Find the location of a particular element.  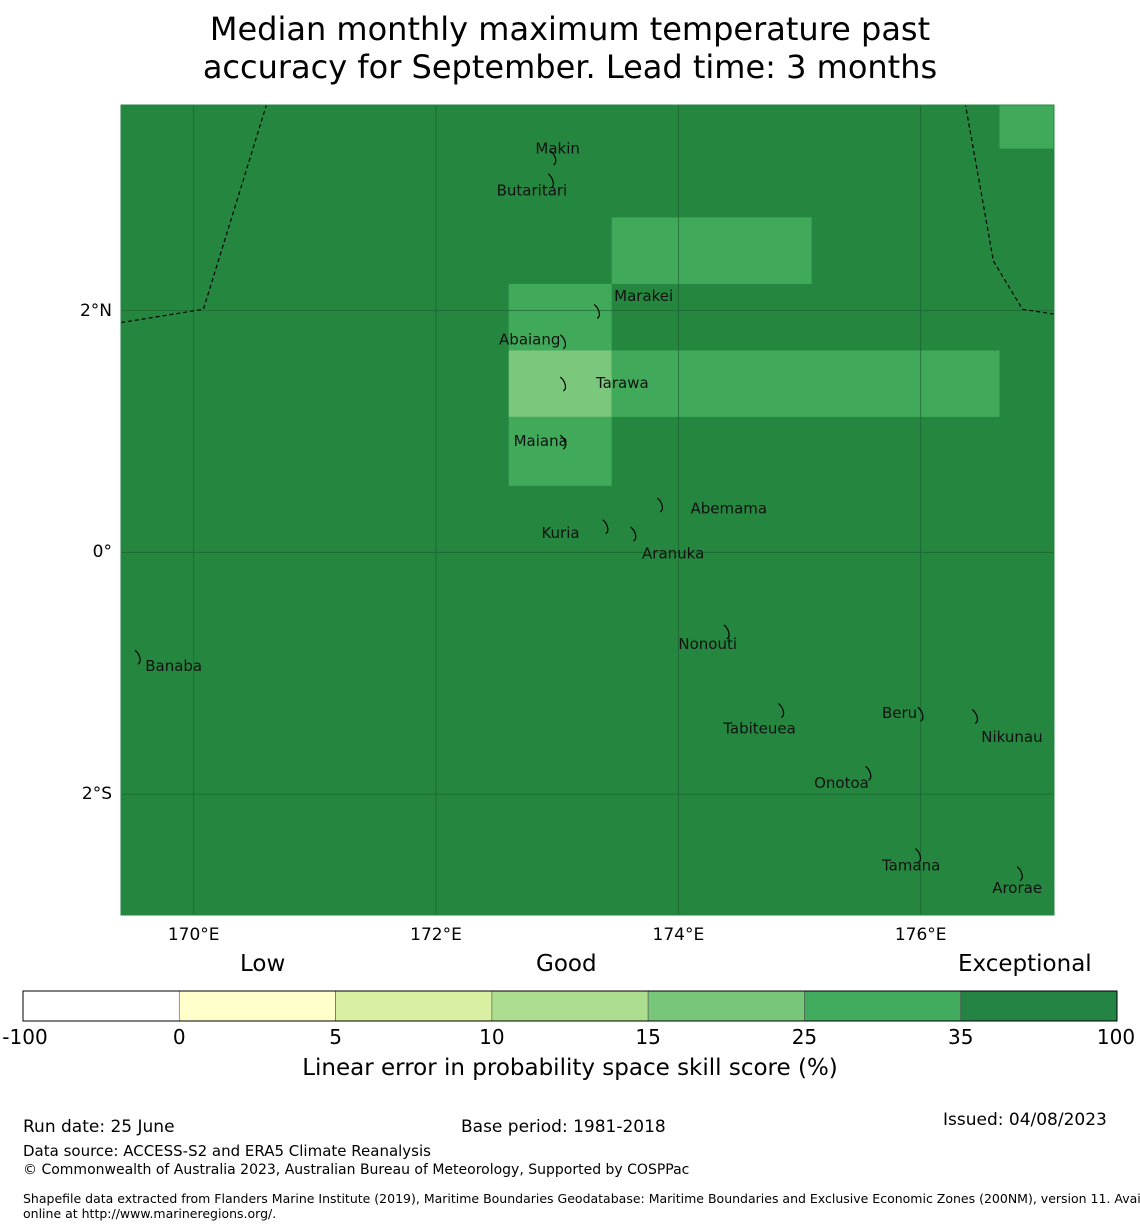

island-outline-onotoa is located at coordinates (868, 773).